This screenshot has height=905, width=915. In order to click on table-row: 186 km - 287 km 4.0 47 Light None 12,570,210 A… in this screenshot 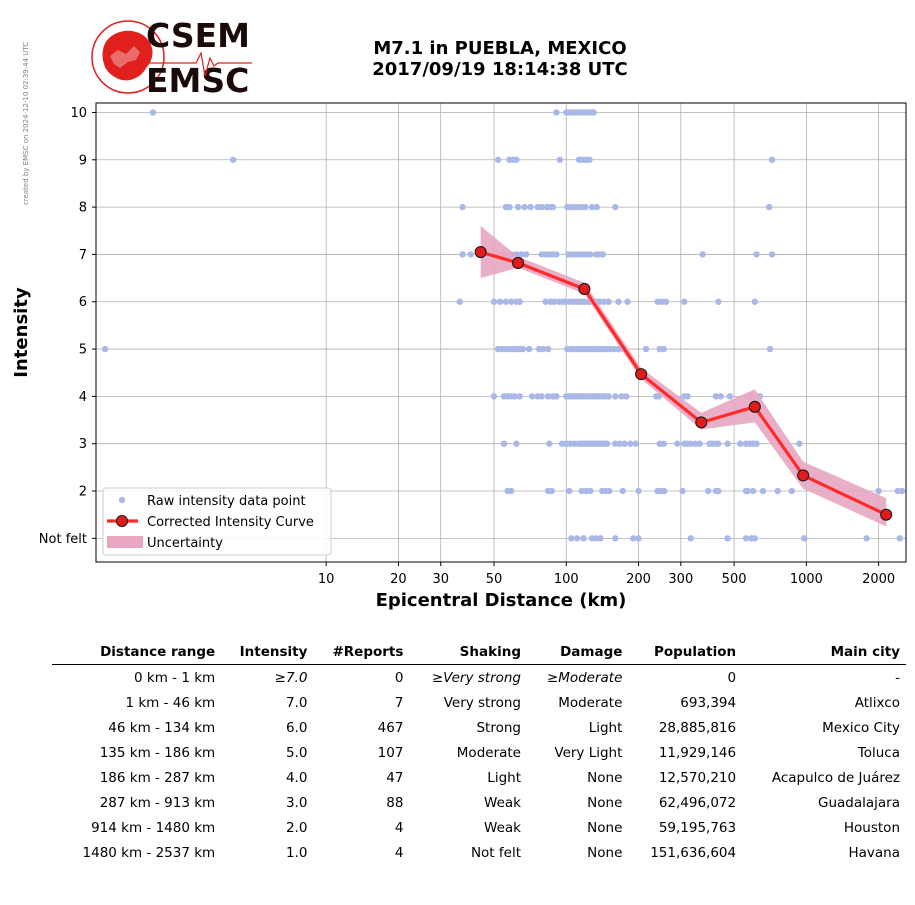, I will do `click(479, 777)`.